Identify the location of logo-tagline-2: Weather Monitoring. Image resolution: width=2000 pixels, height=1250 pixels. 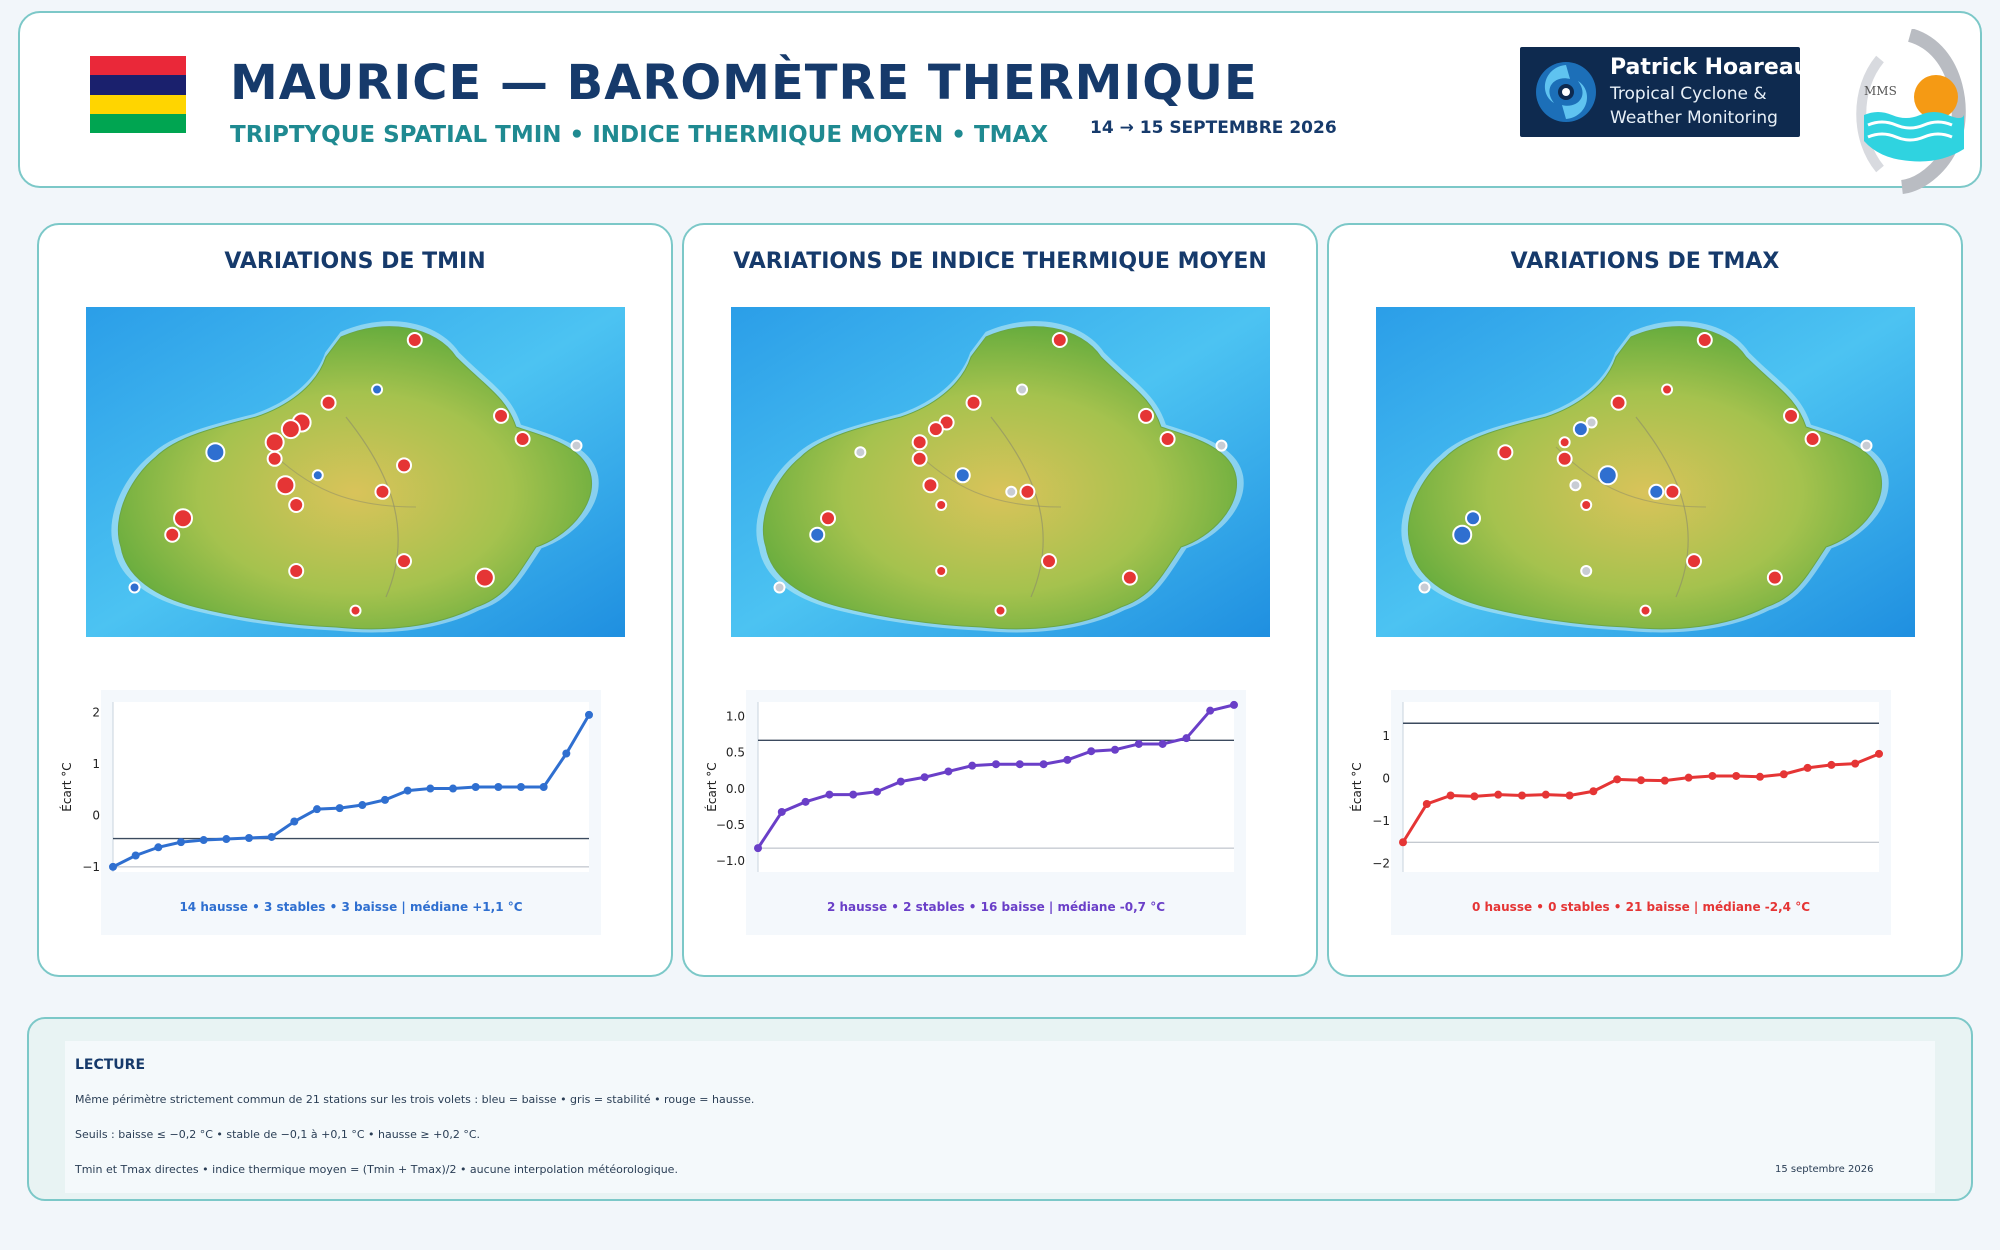
(1694, 118).